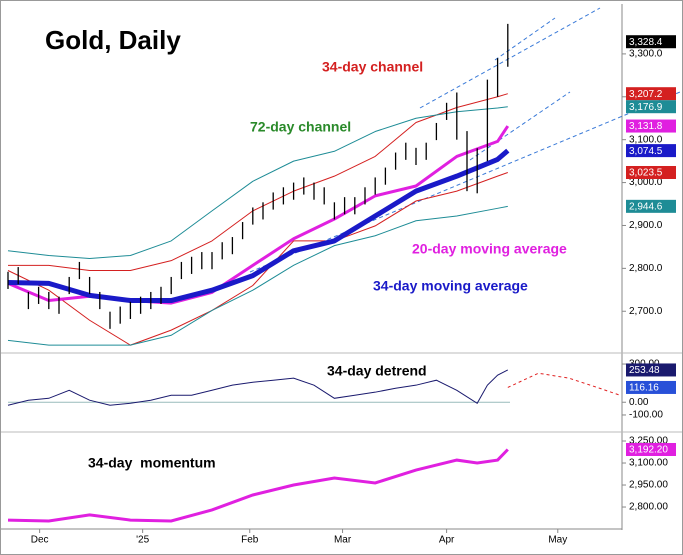  What do you see at coordinates (644, 370) in the screenshot?
I see `value-tag-label: 253.48` at bounding box center [644, 370].